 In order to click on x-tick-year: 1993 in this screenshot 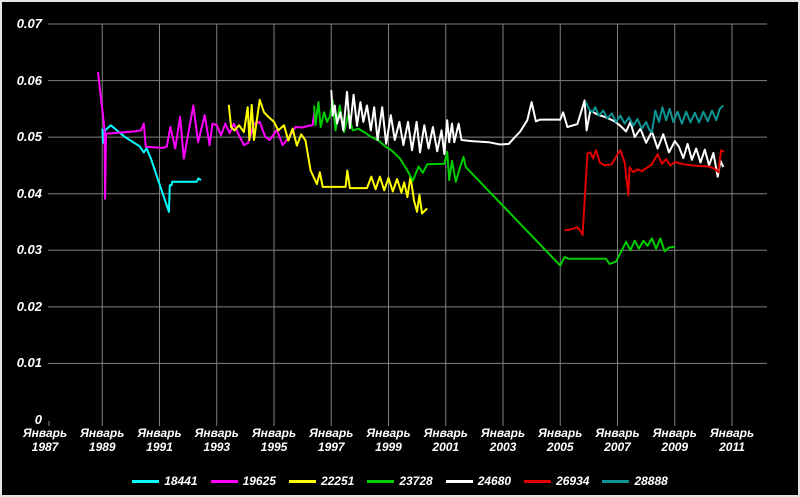, I will do `click(217, 447)`.